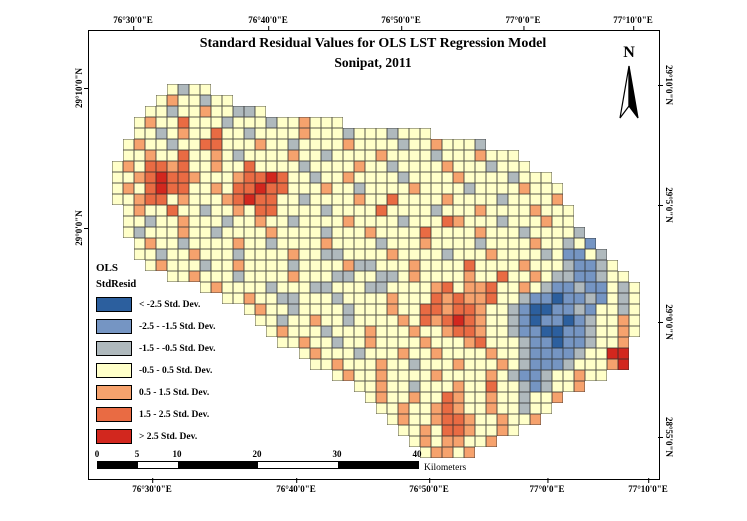 This screenshot has height=521, width=747. What do you see at coordinates (429, 486) in the screenshot?
I see `coord-label-bottom-2: 76°50'0"E` at bounding box center [429, 486].